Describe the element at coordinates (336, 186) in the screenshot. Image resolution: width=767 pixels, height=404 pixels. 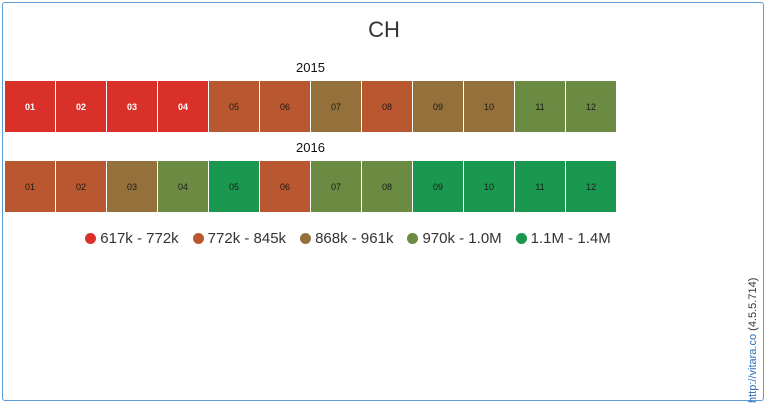
I see `heatmap-cell-2016-07: 07` at that location.